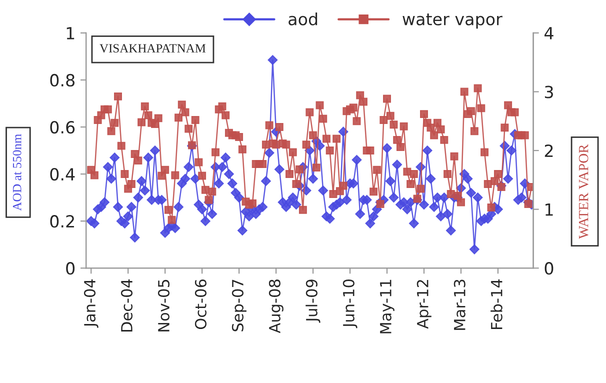 The width and height of the screenshot is (606, 383). I want to click on y2-tick-label: 4, so click(549, 33).